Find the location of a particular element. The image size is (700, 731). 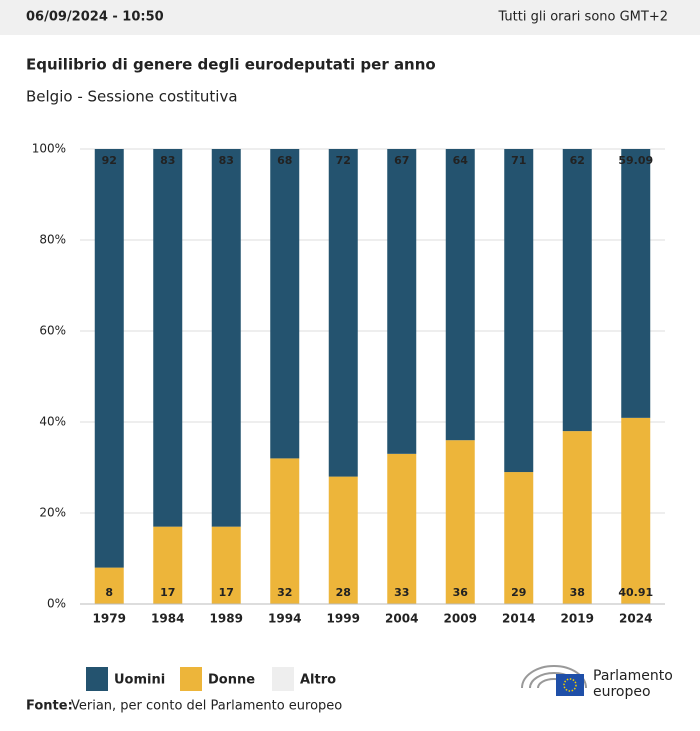

logo: Parlamento europeo is located at coordinates (597, 682).